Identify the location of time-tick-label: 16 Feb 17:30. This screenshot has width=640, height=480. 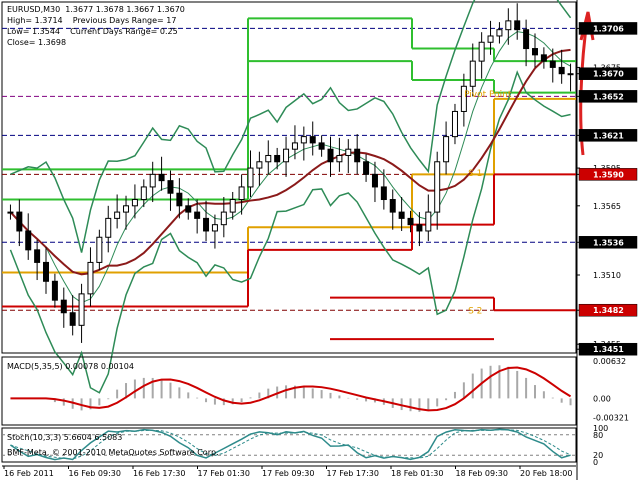
(159, 473).